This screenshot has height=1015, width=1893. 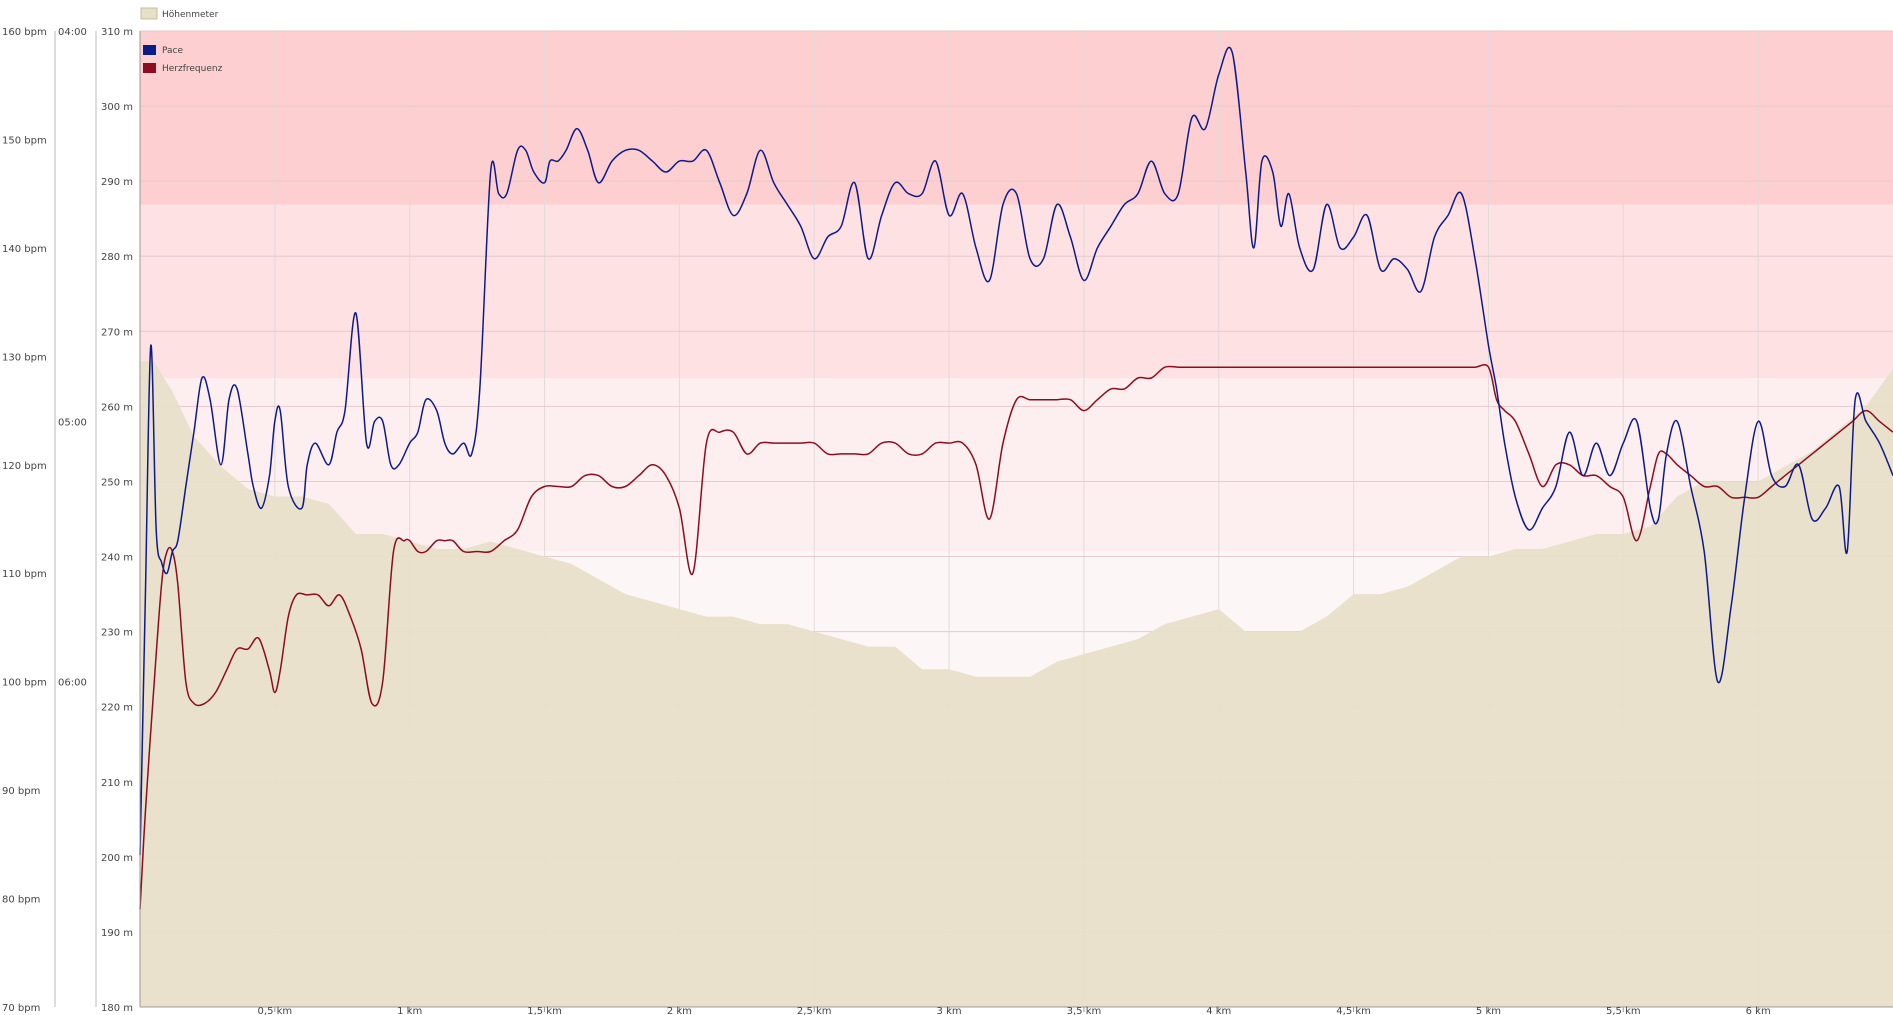 What do you see at coordinates (117, 107) in the screenshot?
I see `elevation-tick-label: 300 m` at bounding box center [117, 107].